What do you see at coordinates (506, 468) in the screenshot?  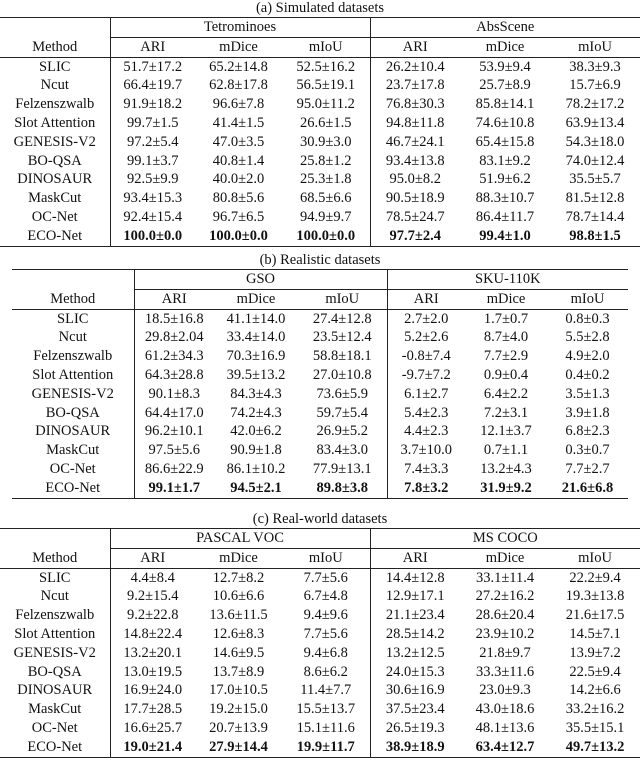 I see `metric-value: 13.2±4.3` at bounding box center [506, 468].